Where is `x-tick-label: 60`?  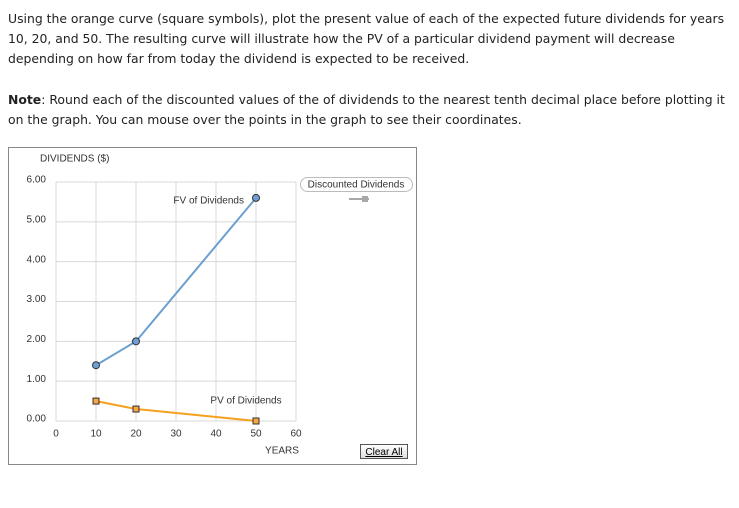
x-tick-label: 60 is located at coordinates (296, 434).